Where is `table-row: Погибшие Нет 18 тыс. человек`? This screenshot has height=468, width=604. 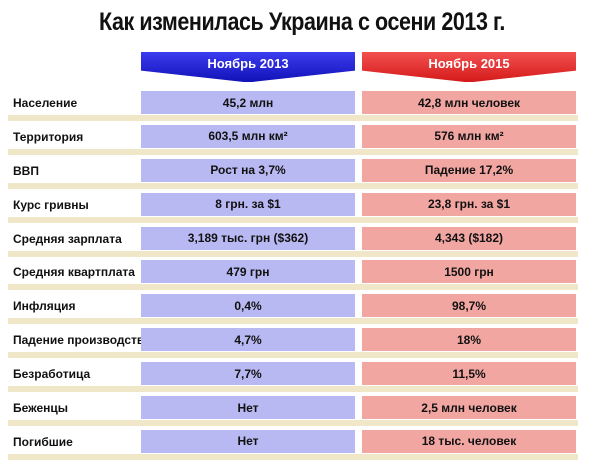
table-row: Погибшие Нет 18 тыс. человек is located at coordinates (302, 445).